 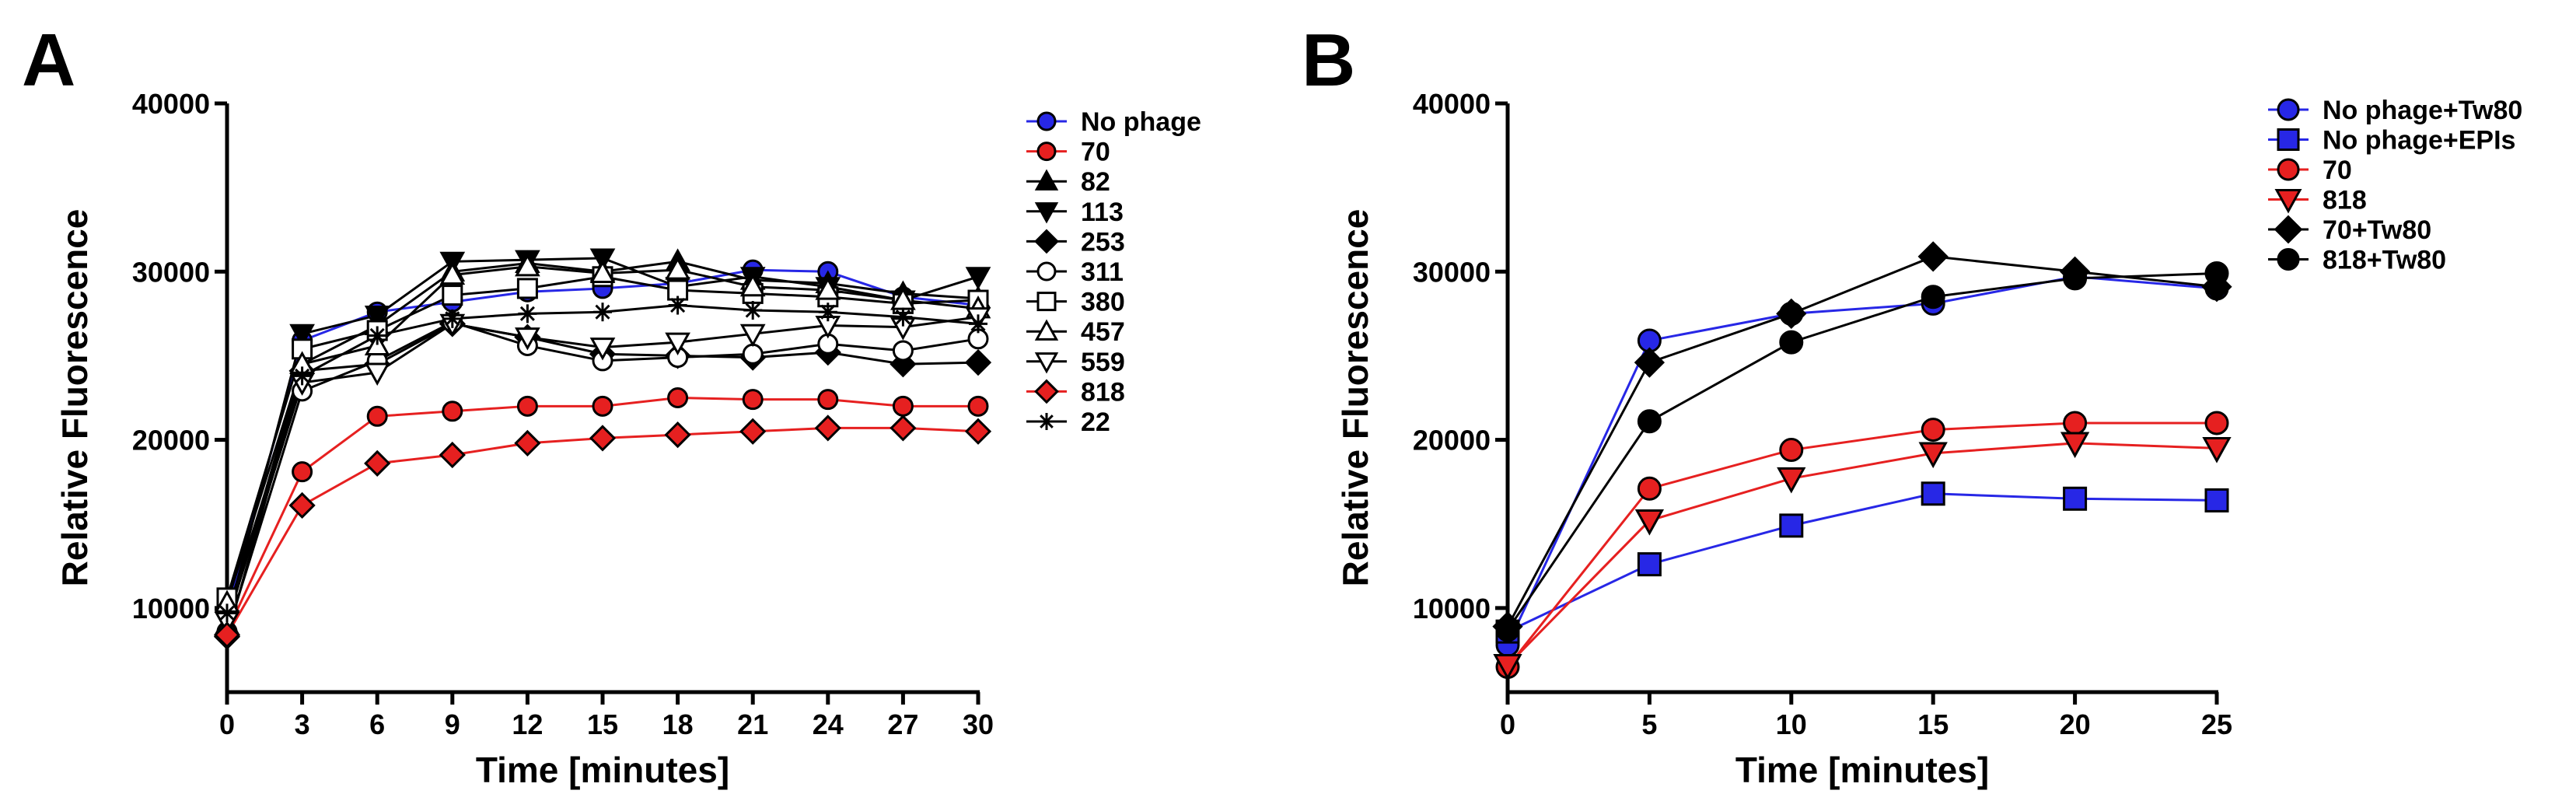 I want to click on chart-a-y-tick-label: 30000, so click(x=171, y=272).